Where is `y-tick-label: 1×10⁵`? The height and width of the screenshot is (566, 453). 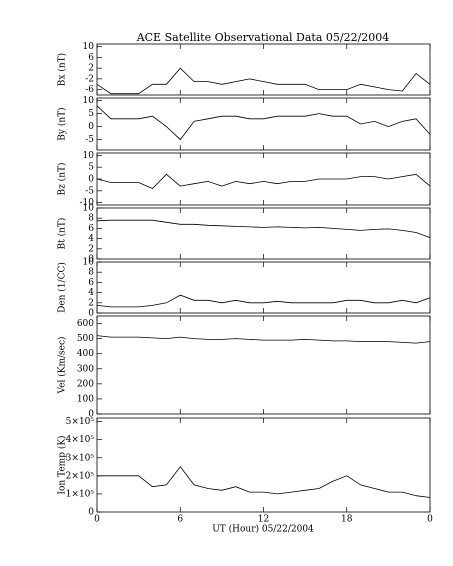
y-tick-label: 1×10⁵ is located at coordinates (80, 494).